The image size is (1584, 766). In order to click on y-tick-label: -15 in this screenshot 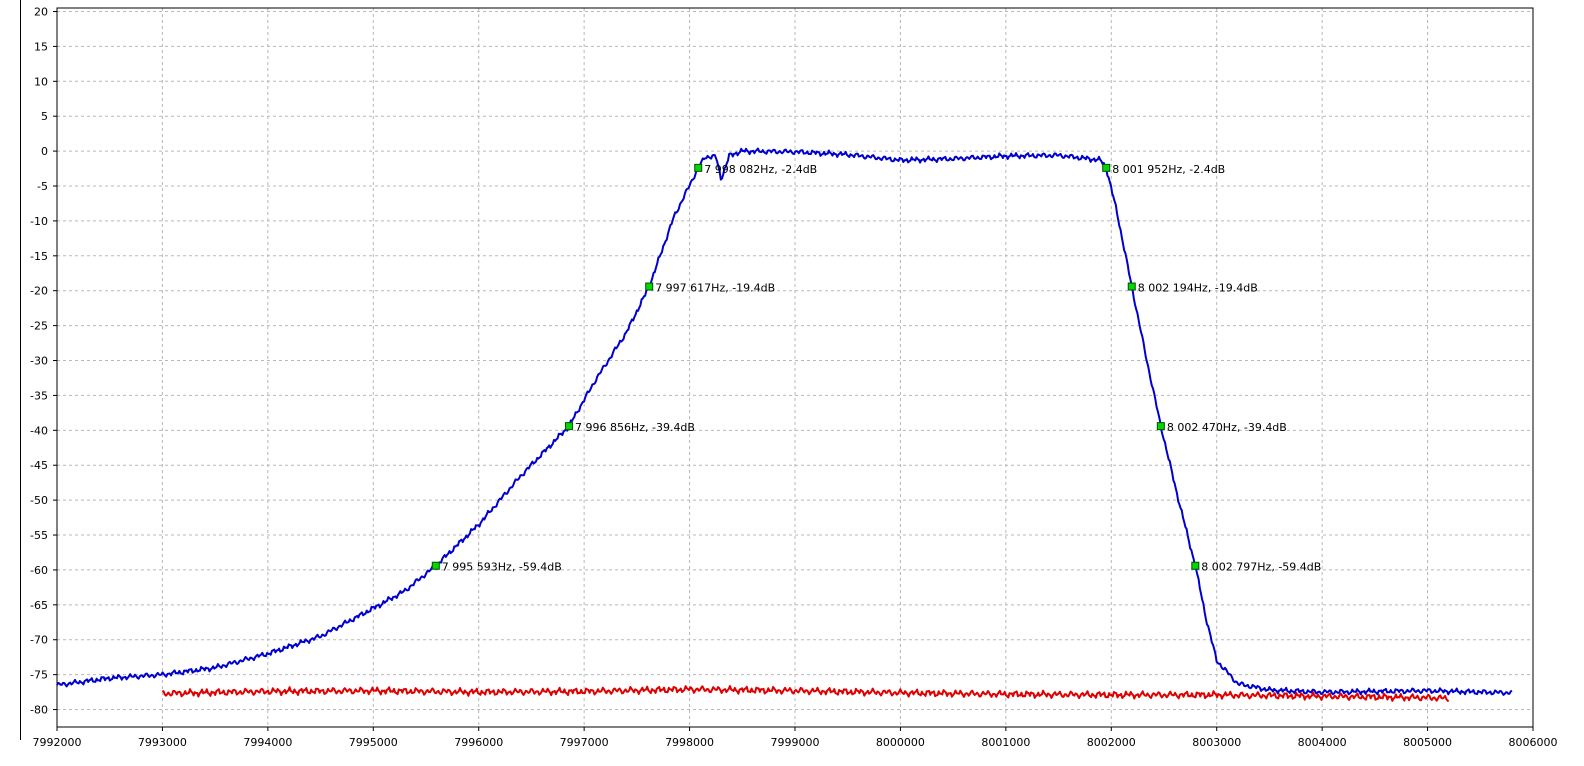, I will do `click(39, 256)`.